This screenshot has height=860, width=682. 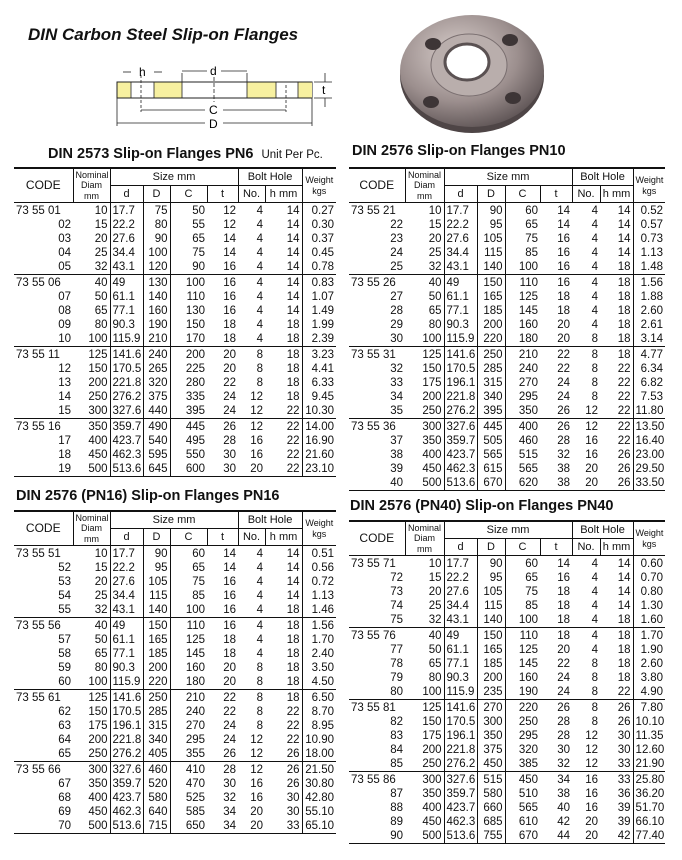 I want to click on cell-D: 460, so click(x=156, y=769).